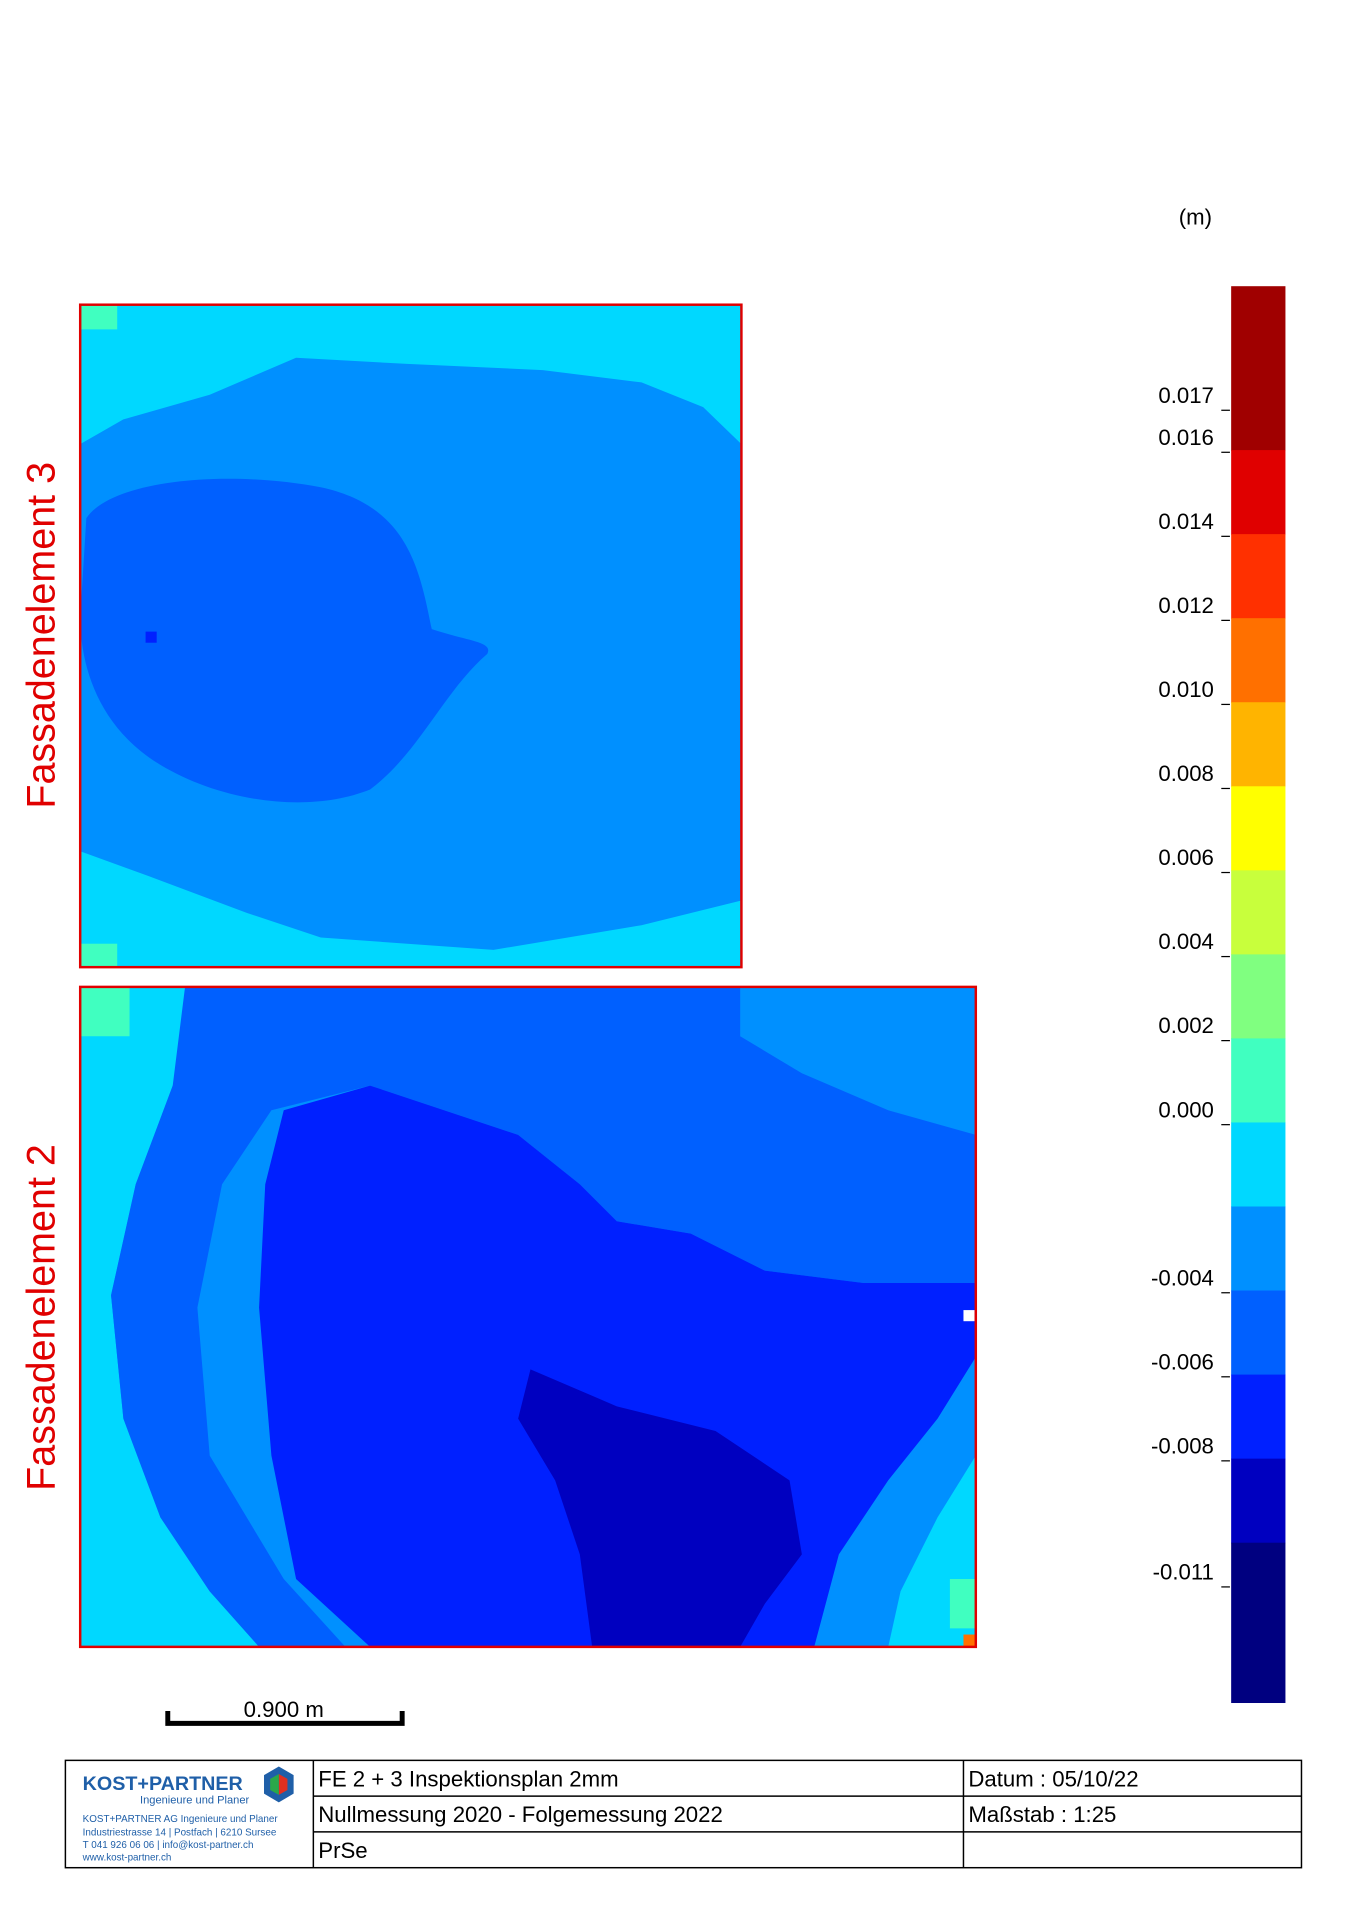 This screenshot has width=1357, height=1920. Describe the element at coordinates (1186, 1109) in the screenshot. I see `colorbar-tick-label: 0.000` at that location.